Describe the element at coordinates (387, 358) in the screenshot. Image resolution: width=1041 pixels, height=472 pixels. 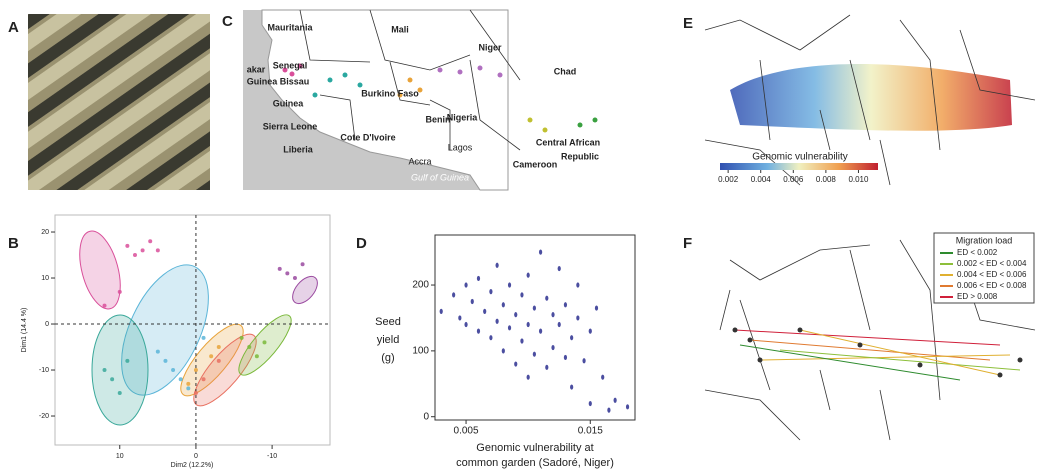
I see `y-axis-label: (g)` at that location.